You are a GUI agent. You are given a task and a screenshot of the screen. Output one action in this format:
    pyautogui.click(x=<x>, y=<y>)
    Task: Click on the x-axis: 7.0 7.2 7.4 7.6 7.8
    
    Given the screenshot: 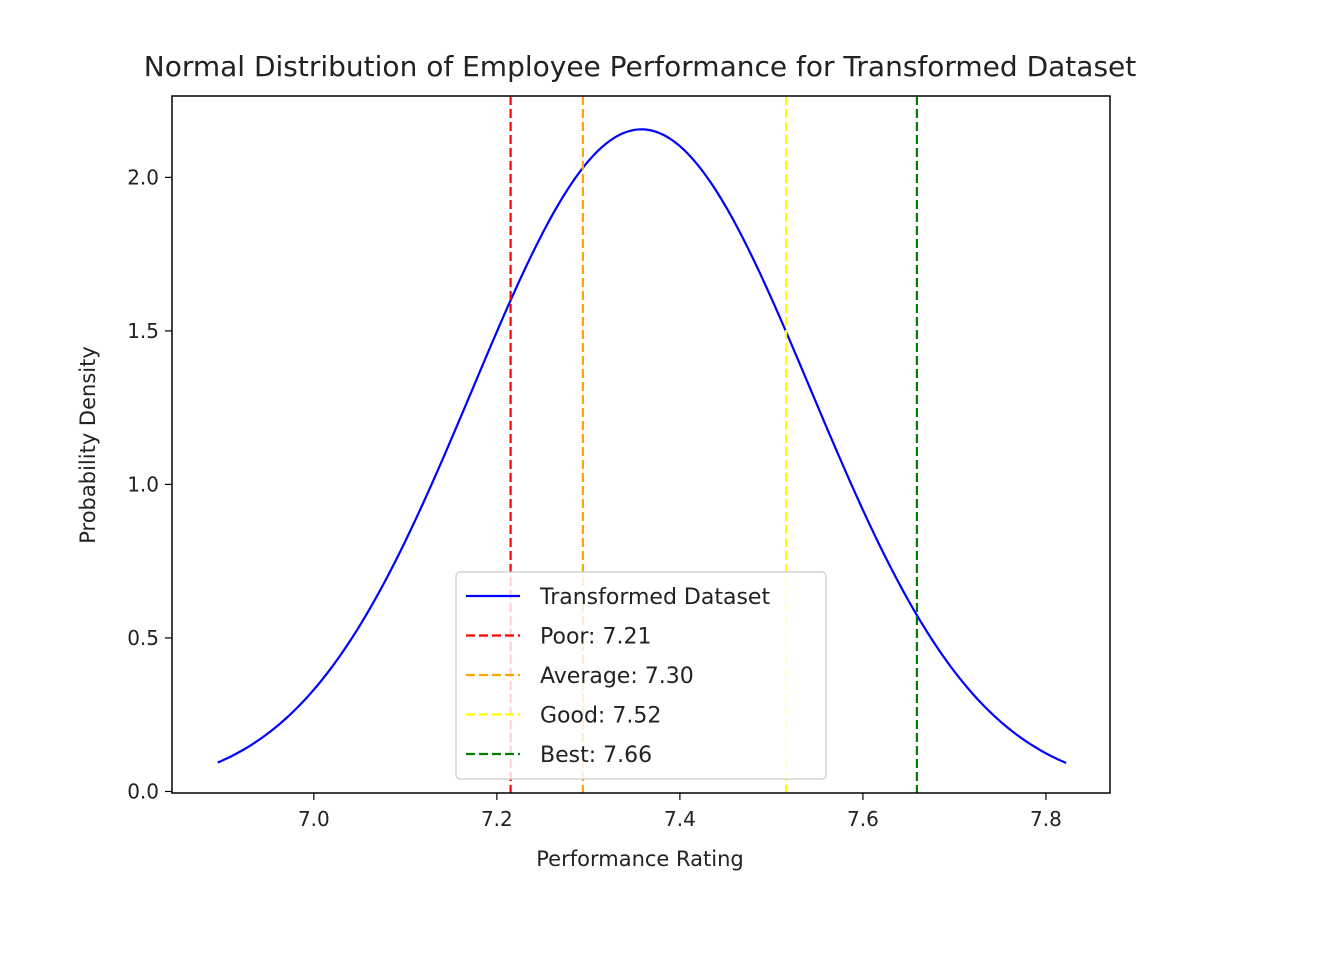 What is the action you would take?
    pyautogui.click(x=680, y=812)
    